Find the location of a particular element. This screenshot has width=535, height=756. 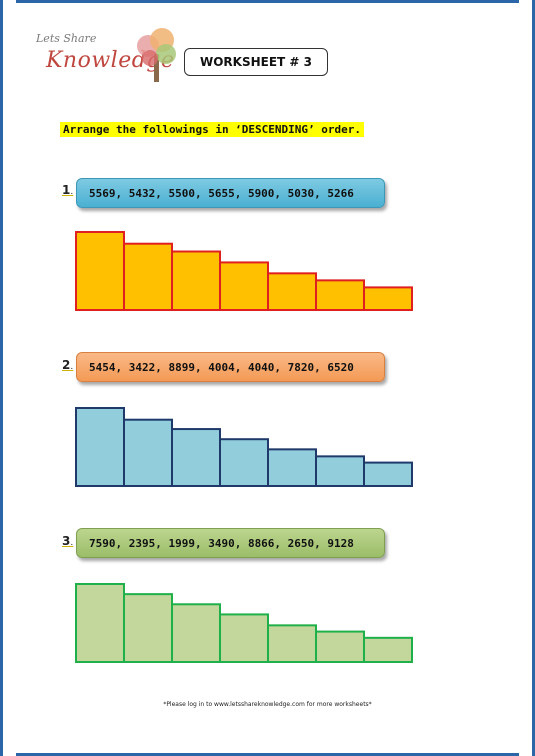

tree-icon is located at coordinates (156, 55).